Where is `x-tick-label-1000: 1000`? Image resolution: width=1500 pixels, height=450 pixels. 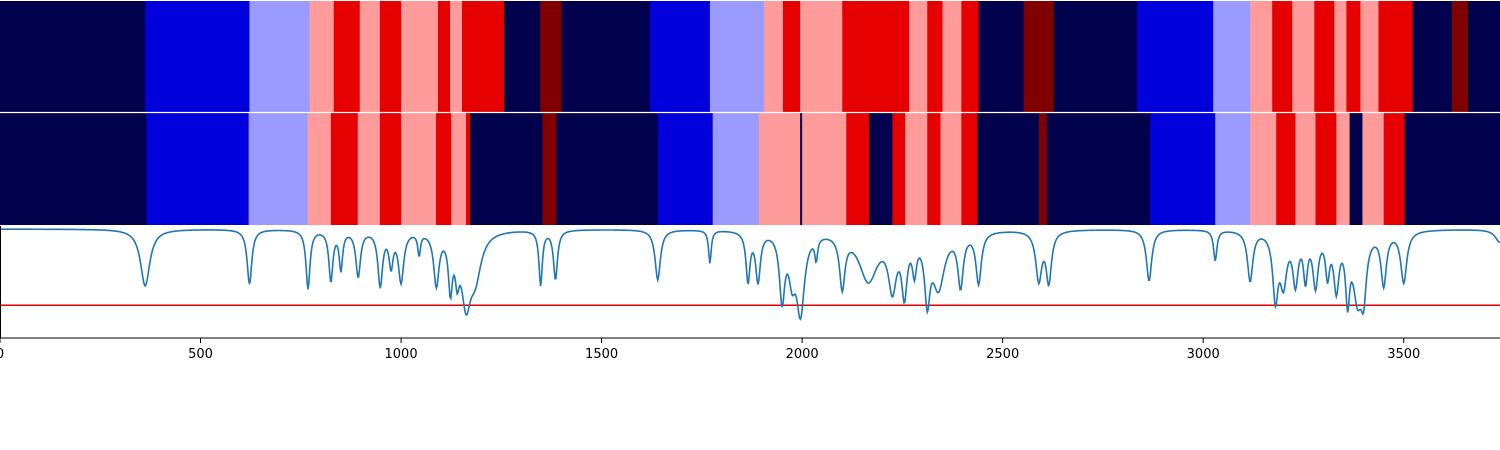 x-tick-label-1000: 1000 is located at coordinates (401, 354).